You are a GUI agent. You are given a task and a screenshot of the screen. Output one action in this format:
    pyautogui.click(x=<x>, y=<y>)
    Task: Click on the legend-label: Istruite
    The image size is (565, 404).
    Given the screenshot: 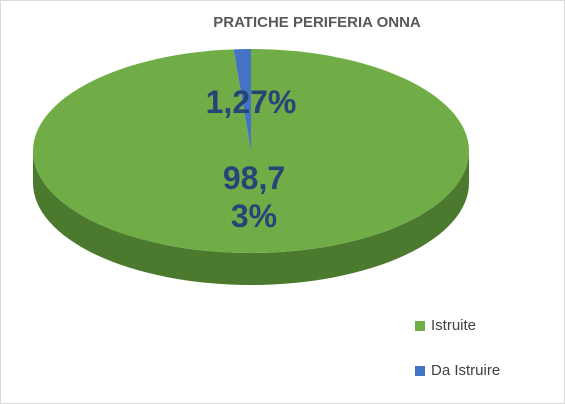 What is the action you would take?
    pyautogui.click(x=453, y=325)
    